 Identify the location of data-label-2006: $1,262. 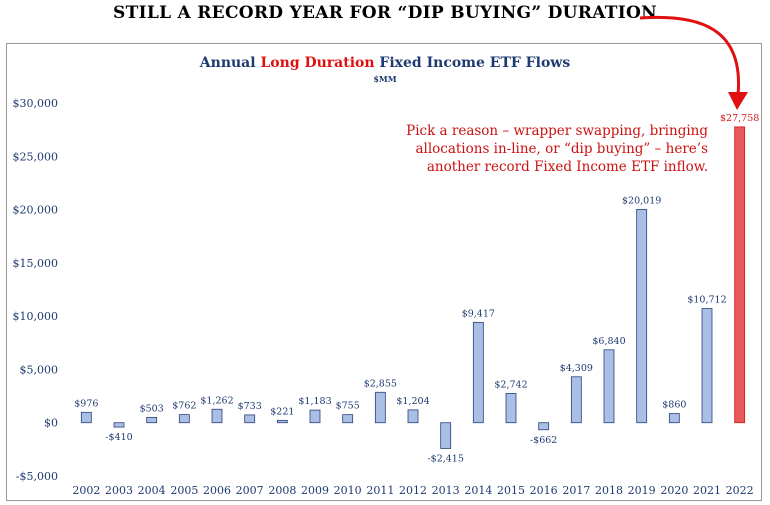
(216, 400).